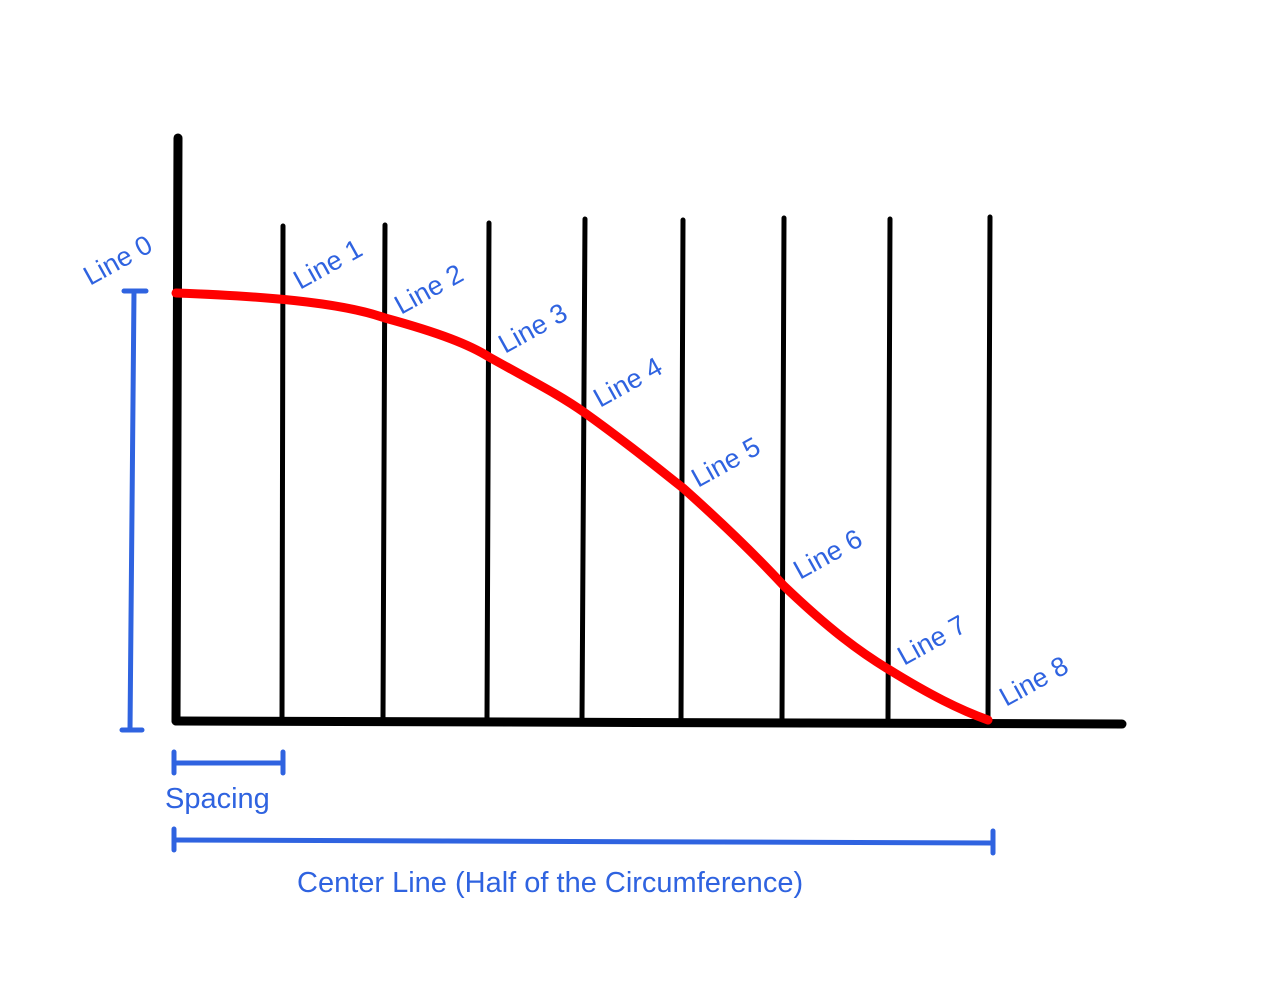 The image size is (1280, 986). What do you see at coordinates (827, 554) in the screenshot?
I see `line-label-6: Line 6` at bounding box center [827, 554].